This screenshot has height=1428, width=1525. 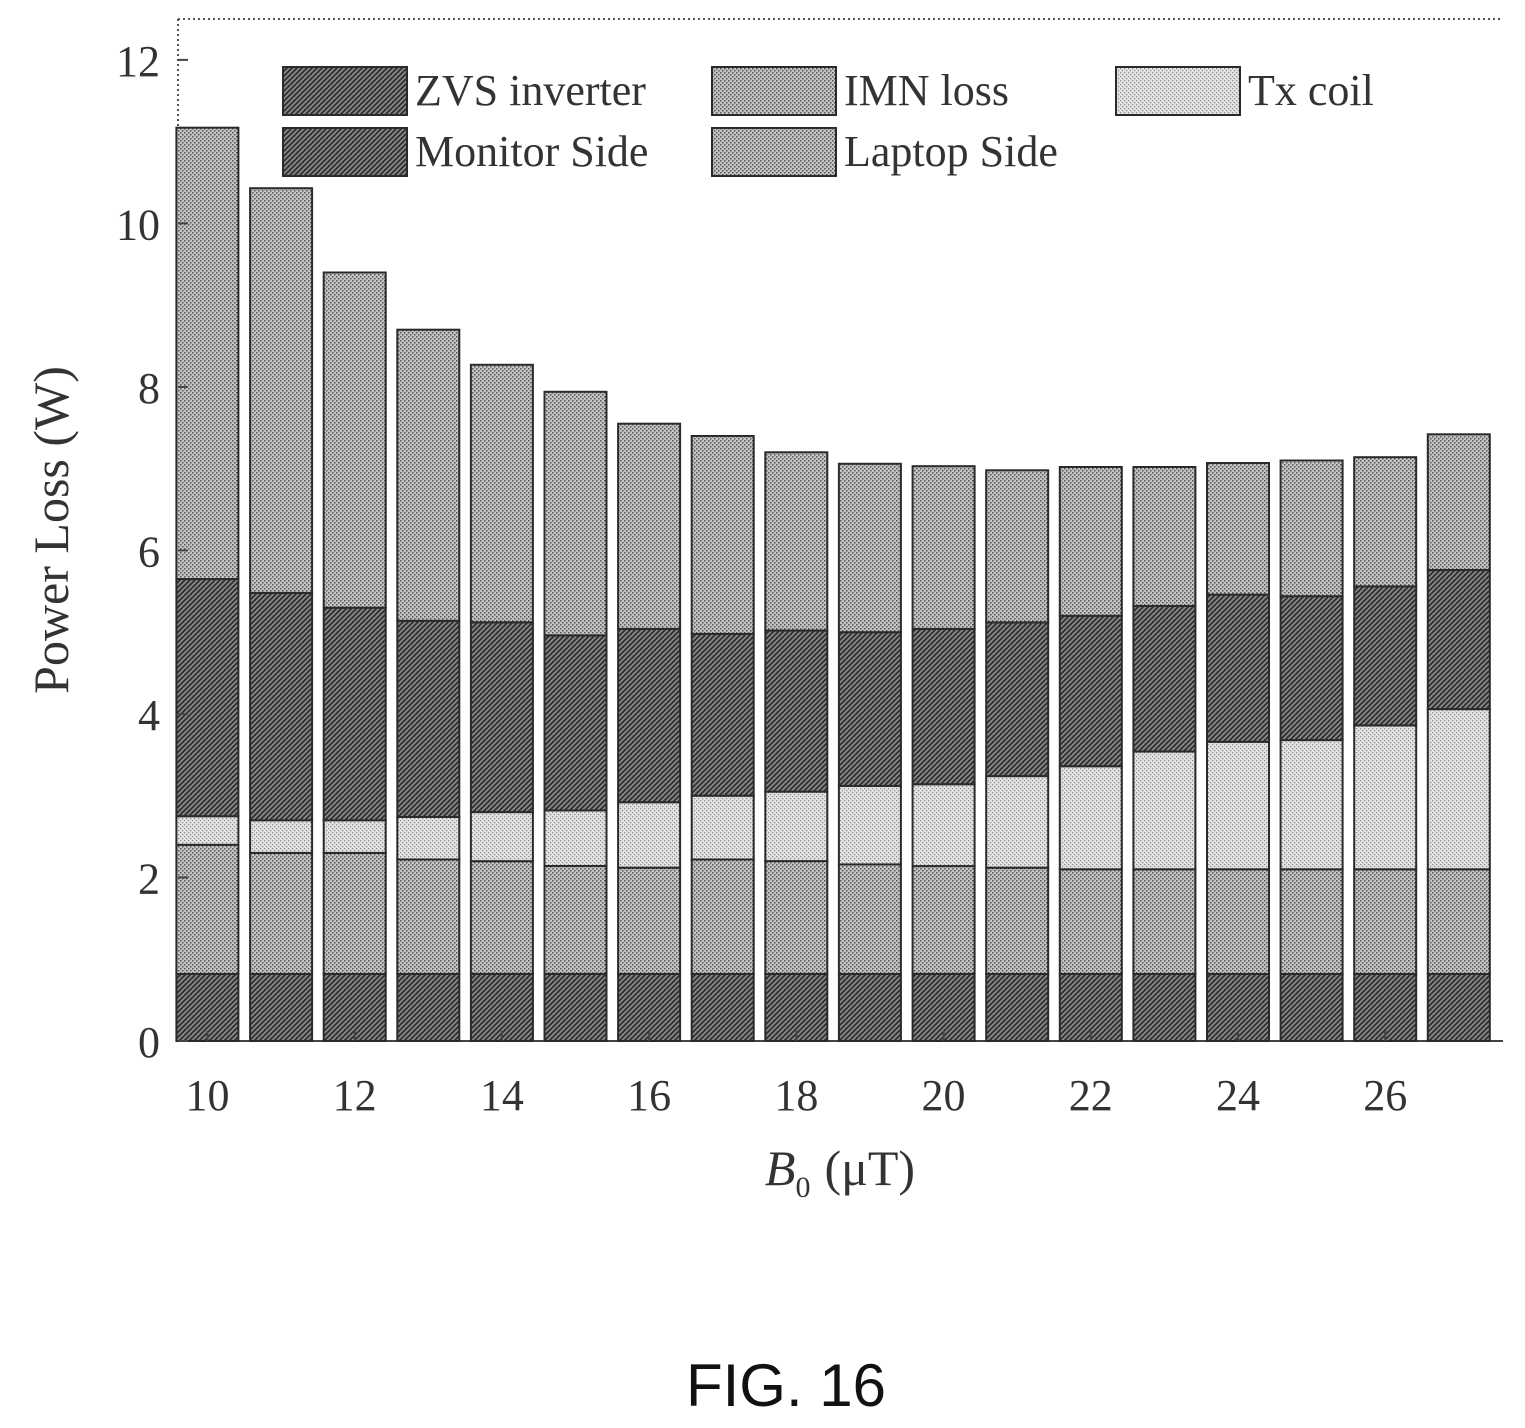 I want to click on legend-label-monitor-side: Monitor Side, so click(x=531, y=151).